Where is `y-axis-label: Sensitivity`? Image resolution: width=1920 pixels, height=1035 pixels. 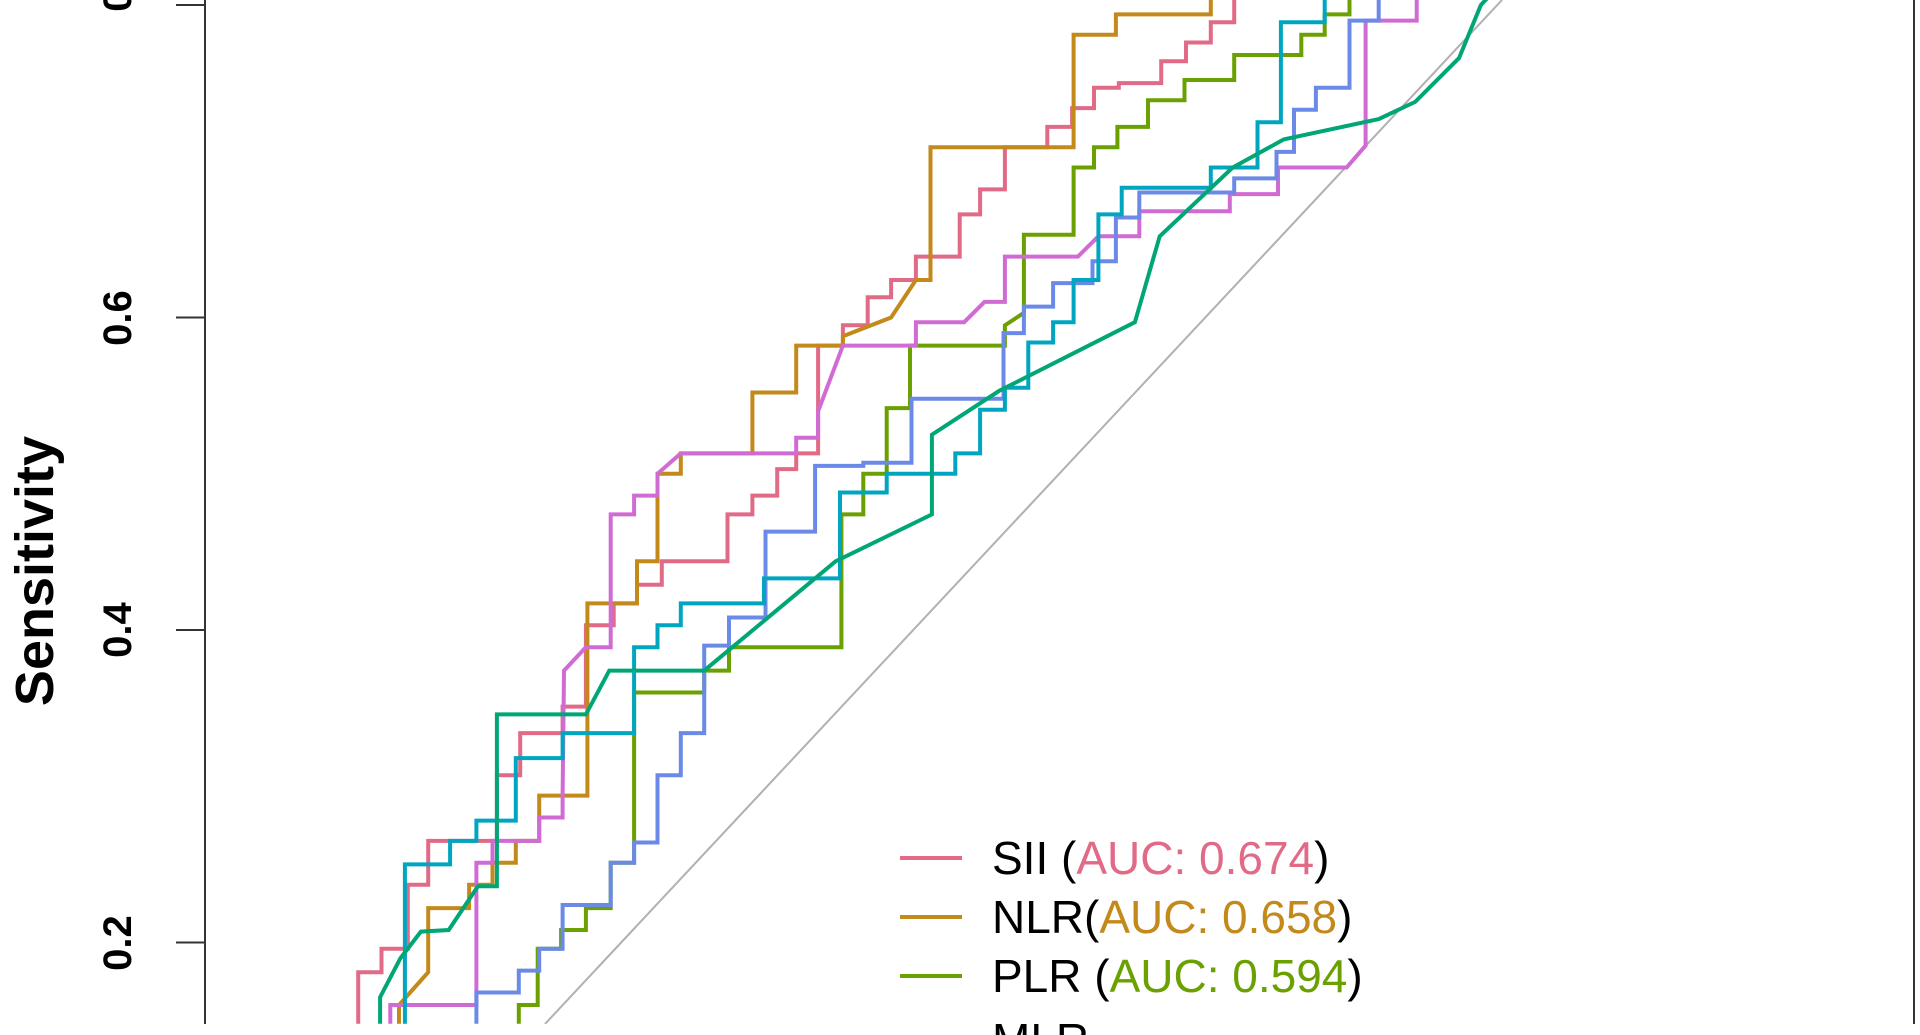 y-axis-label: Sensitivity is located at coordinates (35, 571).